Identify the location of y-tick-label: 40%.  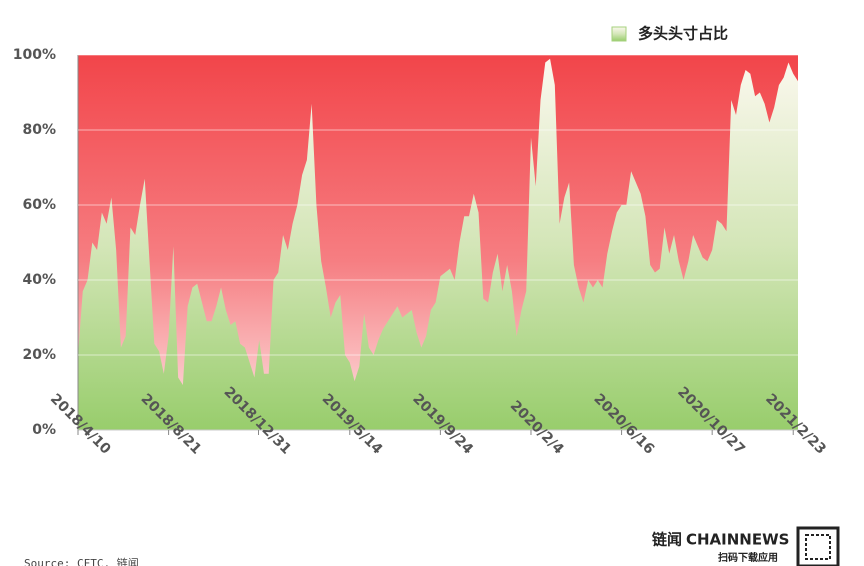
(39, 280).